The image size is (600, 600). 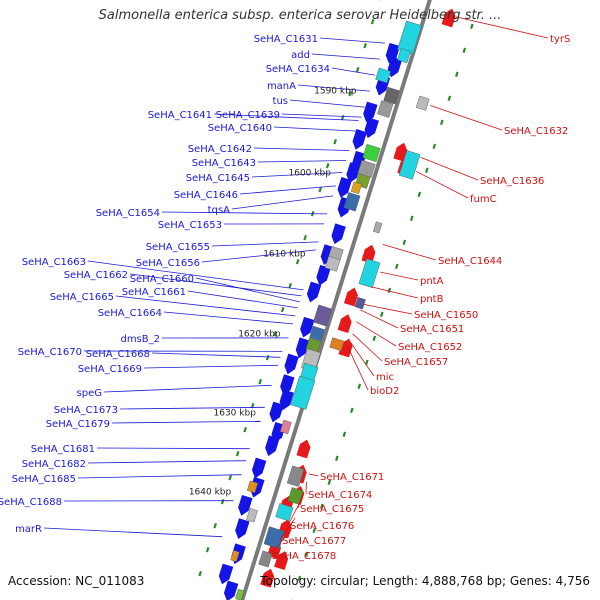 I want to click on right-gene-label: SeHA_C1675, so click(x=332, y=509).